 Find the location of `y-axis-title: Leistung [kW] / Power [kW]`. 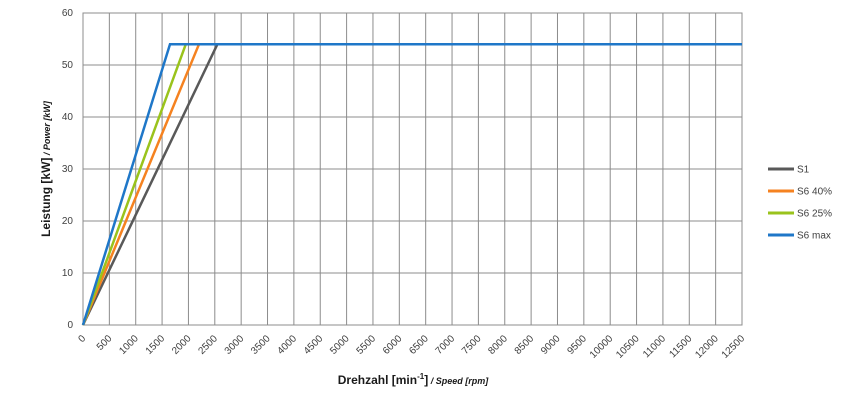

y-axis-title: Leistung [kW] / Power [kW] is located at coordinates (46, 168).